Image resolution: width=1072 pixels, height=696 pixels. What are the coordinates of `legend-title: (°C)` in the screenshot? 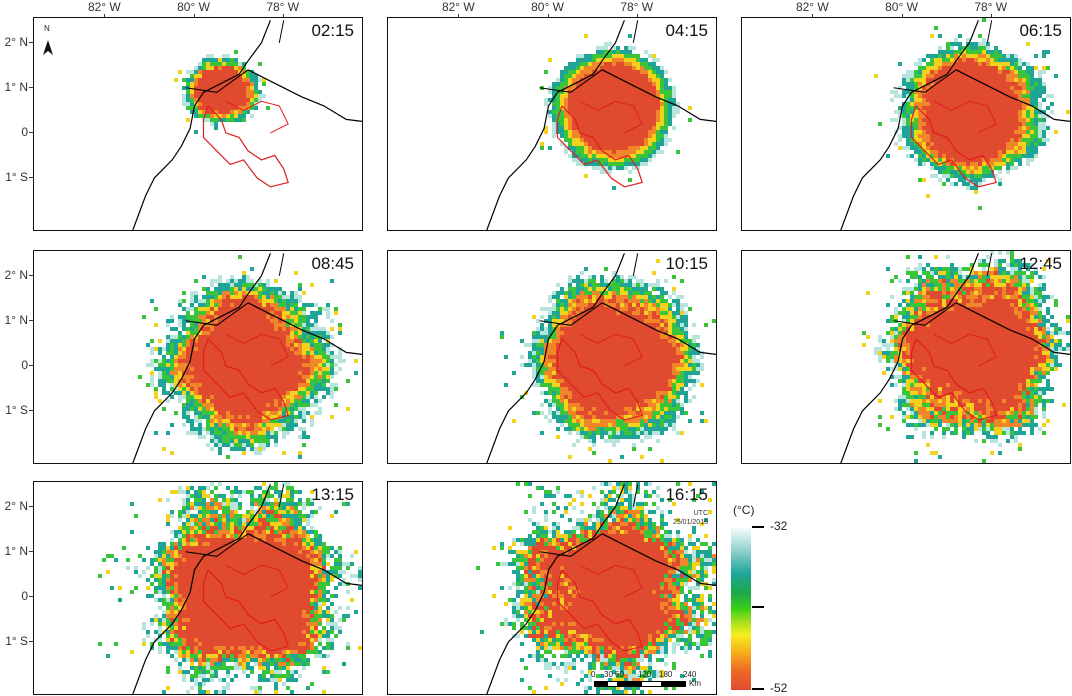 It's located at (744, 510).